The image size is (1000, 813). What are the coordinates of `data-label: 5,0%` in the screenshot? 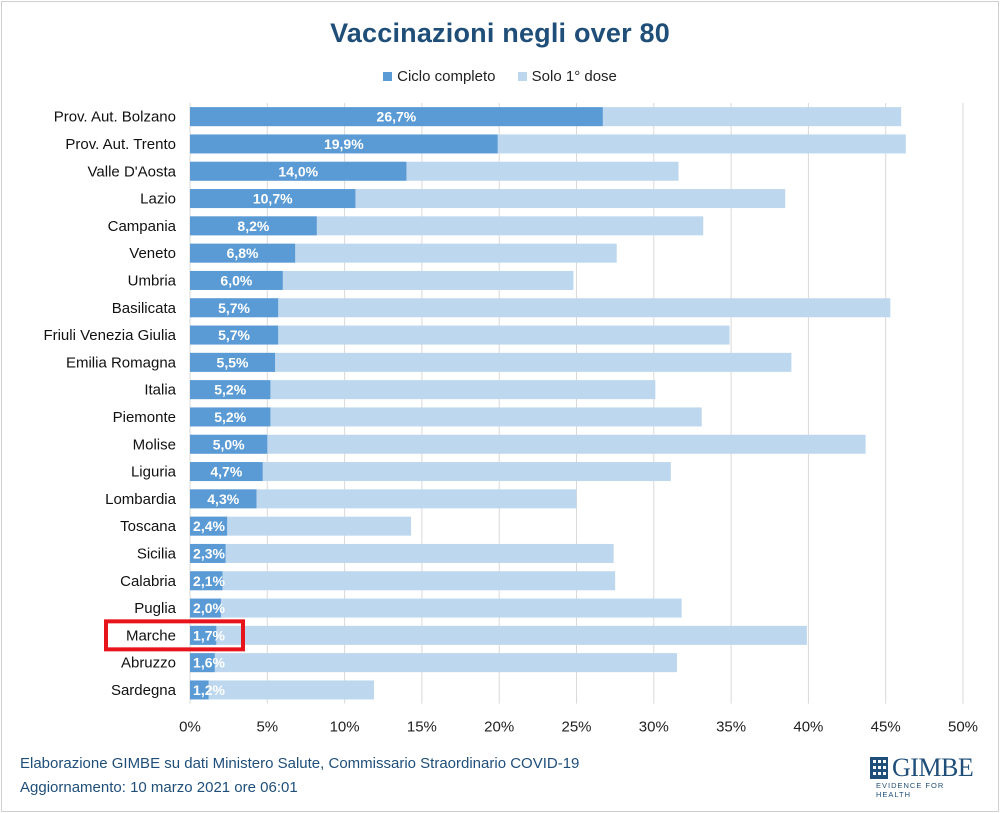 It's located at (229, 444).